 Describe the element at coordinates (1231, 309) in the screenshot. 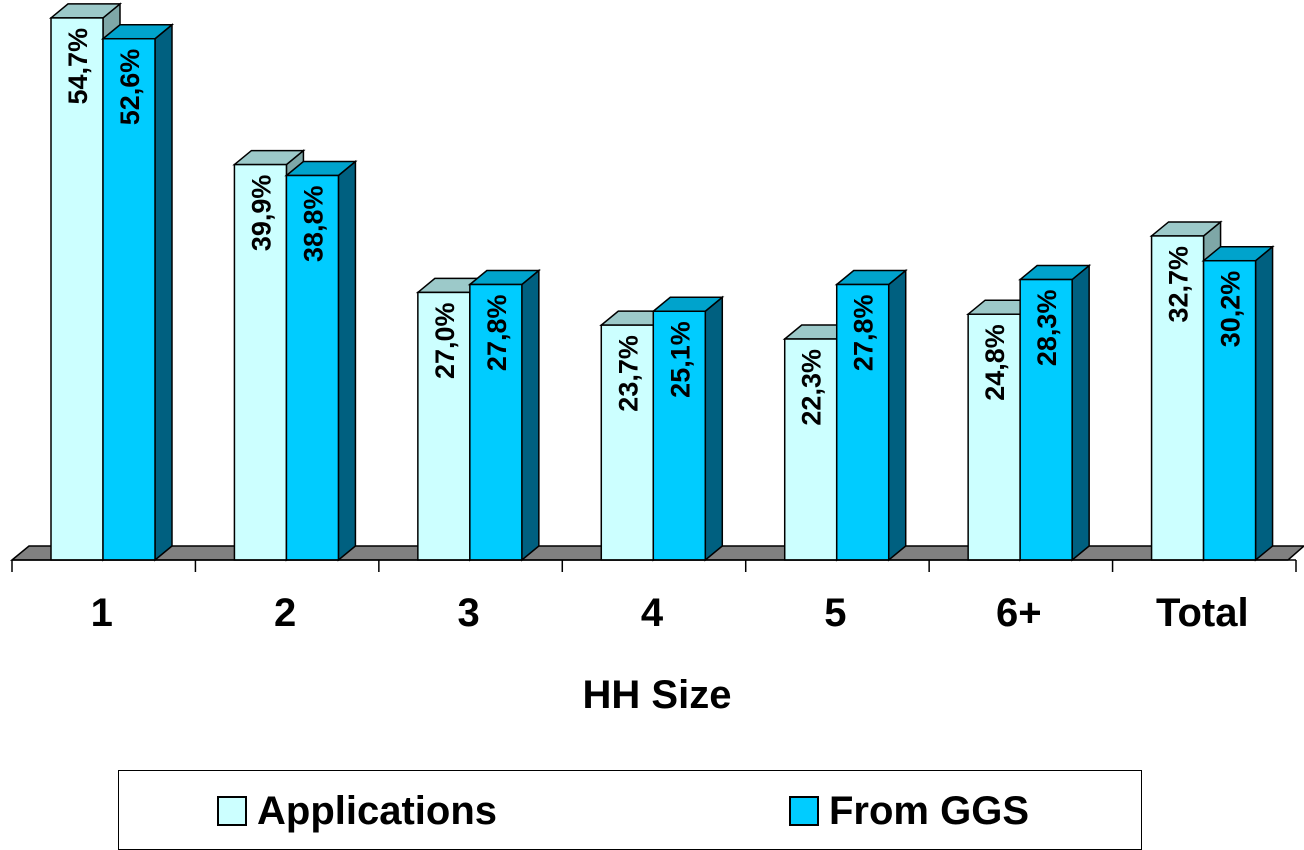

I see `data-label: 30,2%` at that location.